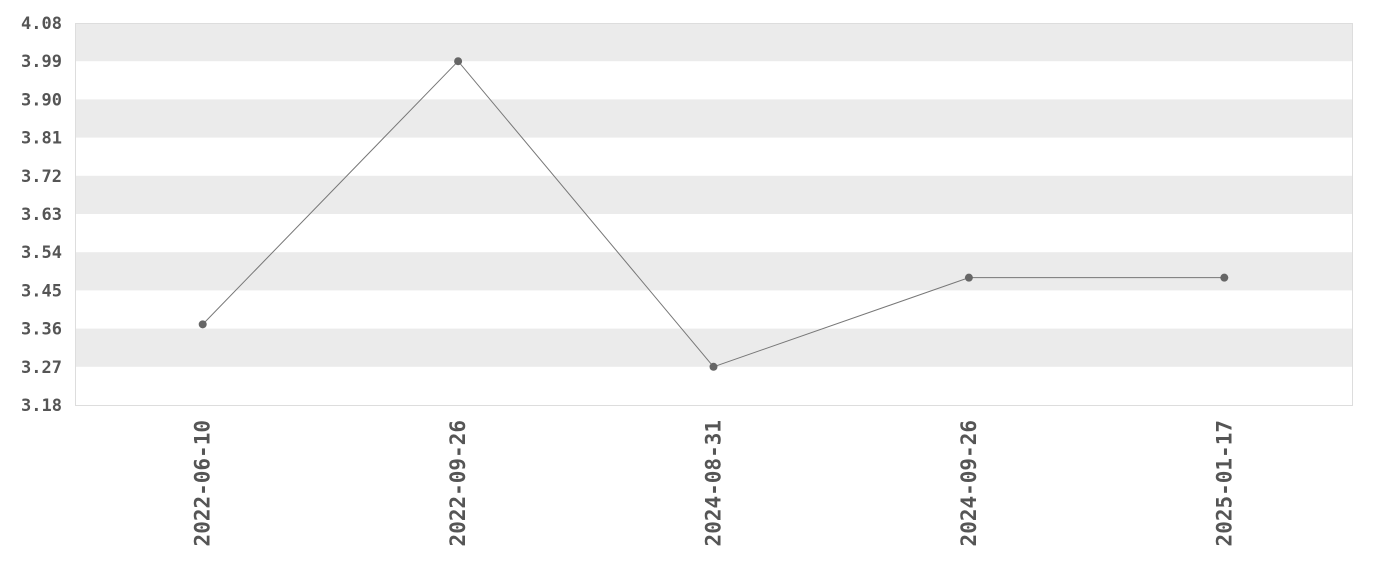  Describe the element at coordinates (1224, 483) in the screenshot. I see `x-tick-label: 2025-01-17` at that location.